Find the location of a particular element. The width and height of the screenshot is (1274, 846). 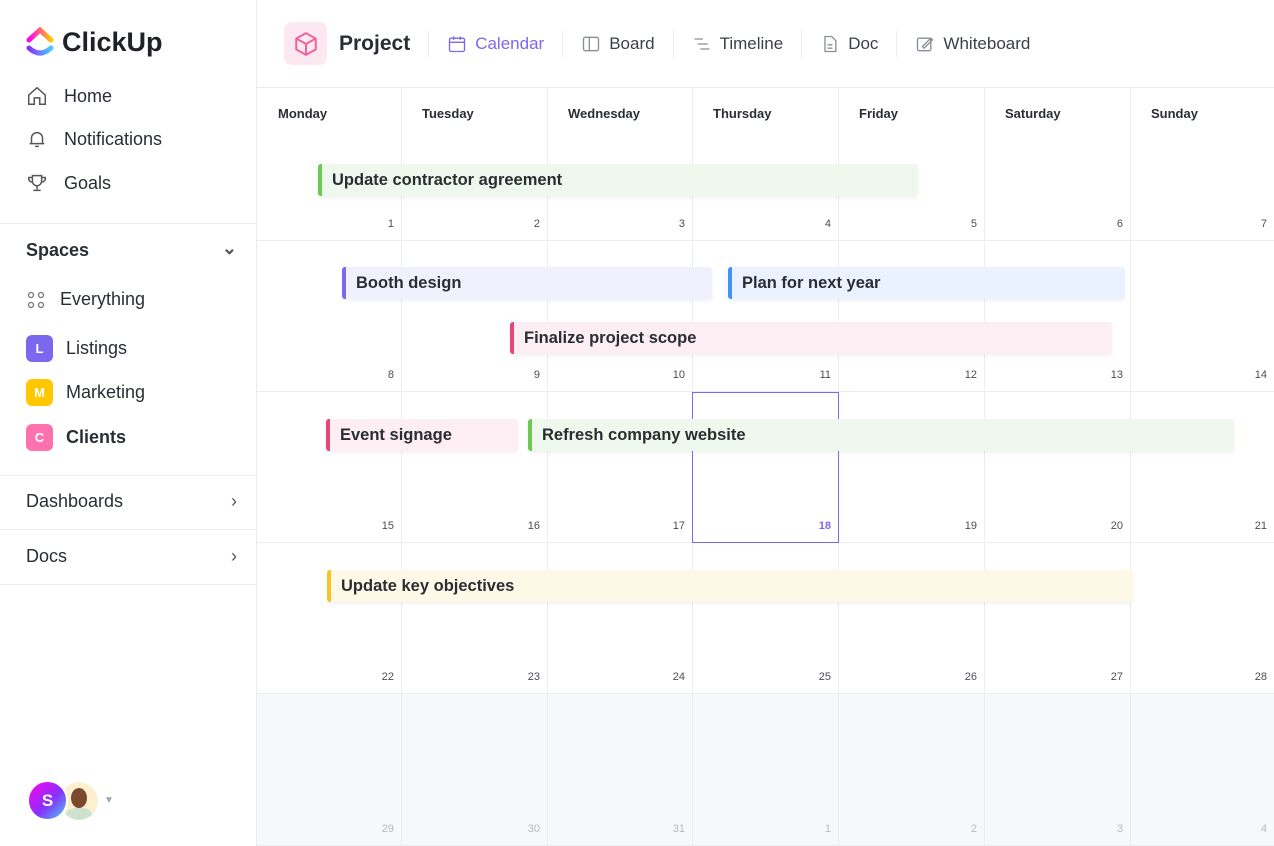

date-number: 12 is located at coordinates (970, 375).